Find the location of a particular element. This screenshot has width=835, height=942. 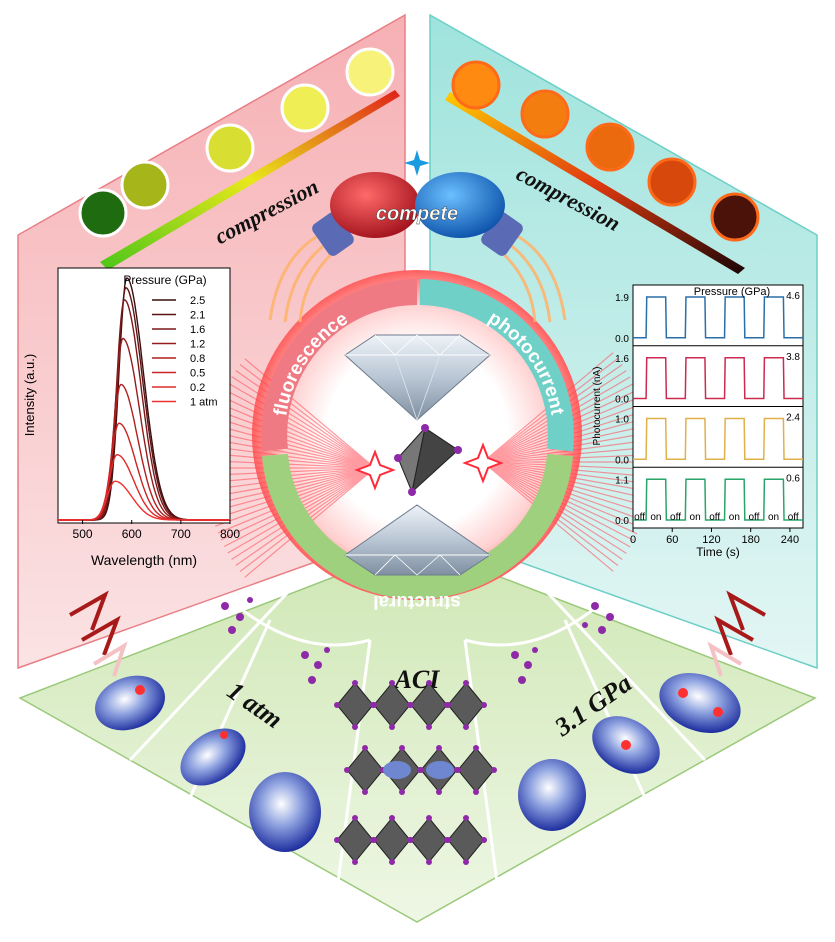

blue-glove is located at coordinates (469, 214).